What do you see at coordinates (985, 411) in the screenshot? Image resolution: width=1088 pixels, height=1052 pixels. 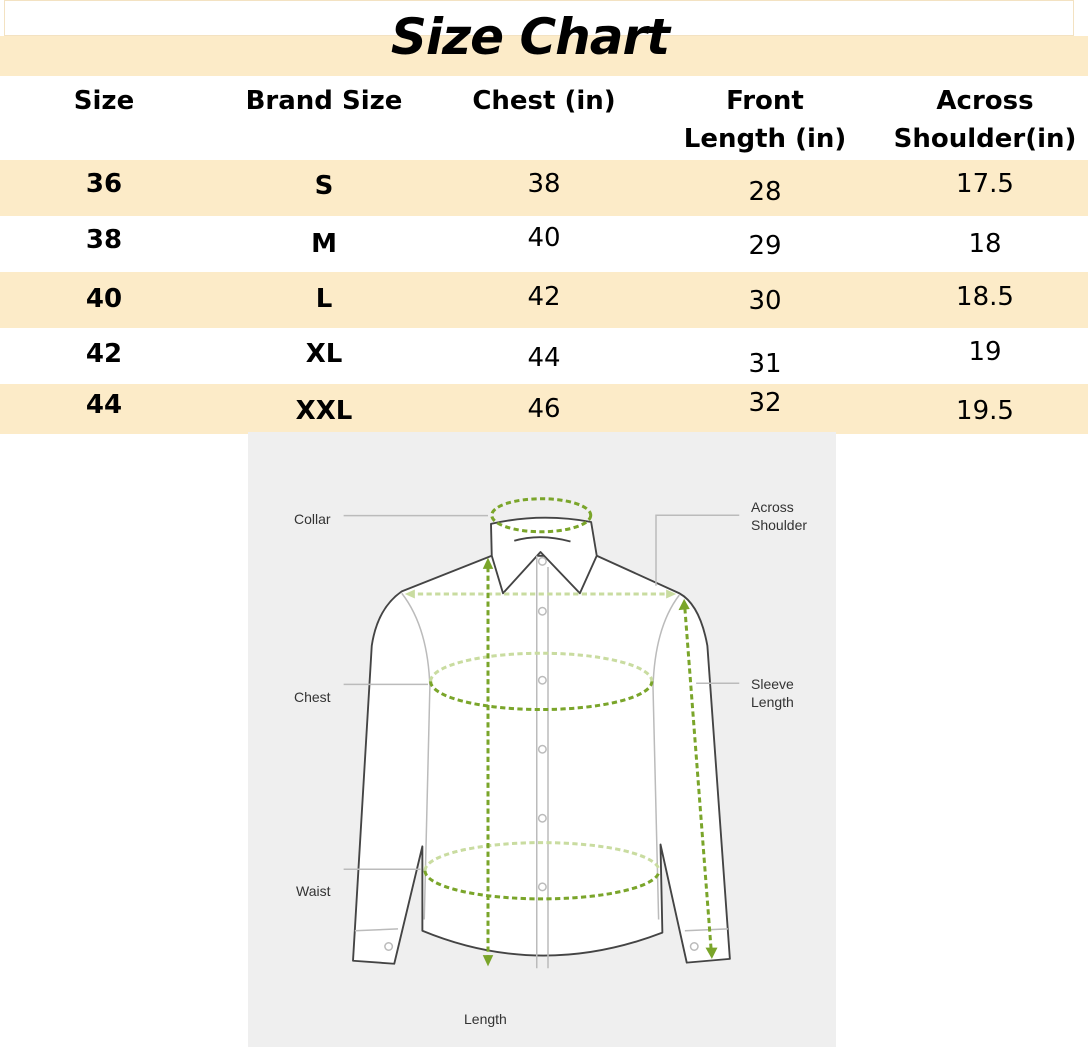 I see `table-cell: 19.5` at bounding box center [985, 411].